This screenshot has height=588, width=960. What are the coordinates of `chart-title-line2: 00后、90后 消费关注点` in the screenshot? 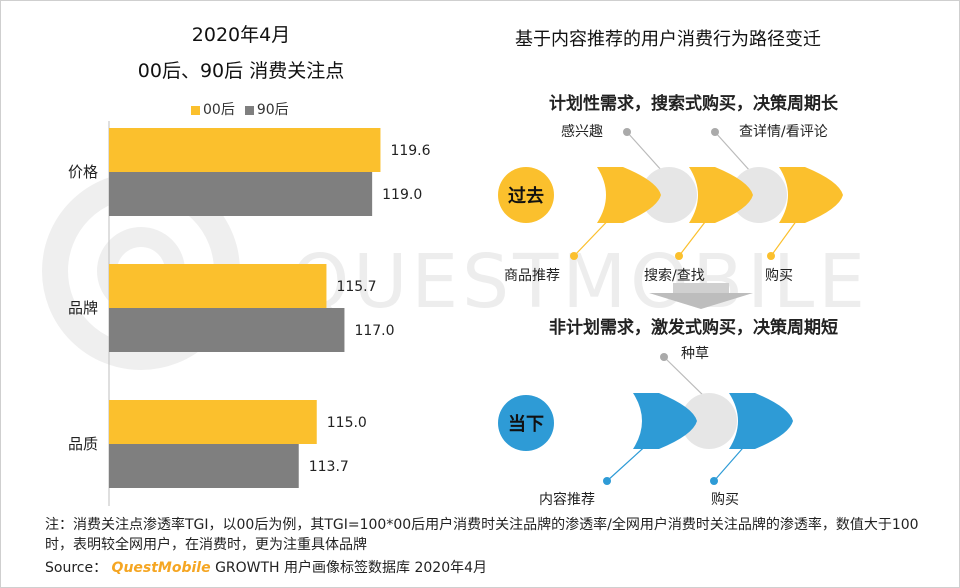 It's located at (241, 71).